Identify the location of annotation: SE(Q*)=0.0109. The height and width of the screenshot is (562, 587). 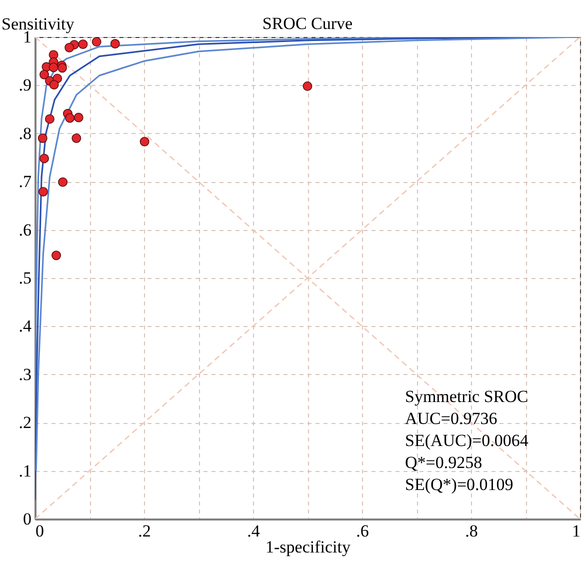
(459, 484).